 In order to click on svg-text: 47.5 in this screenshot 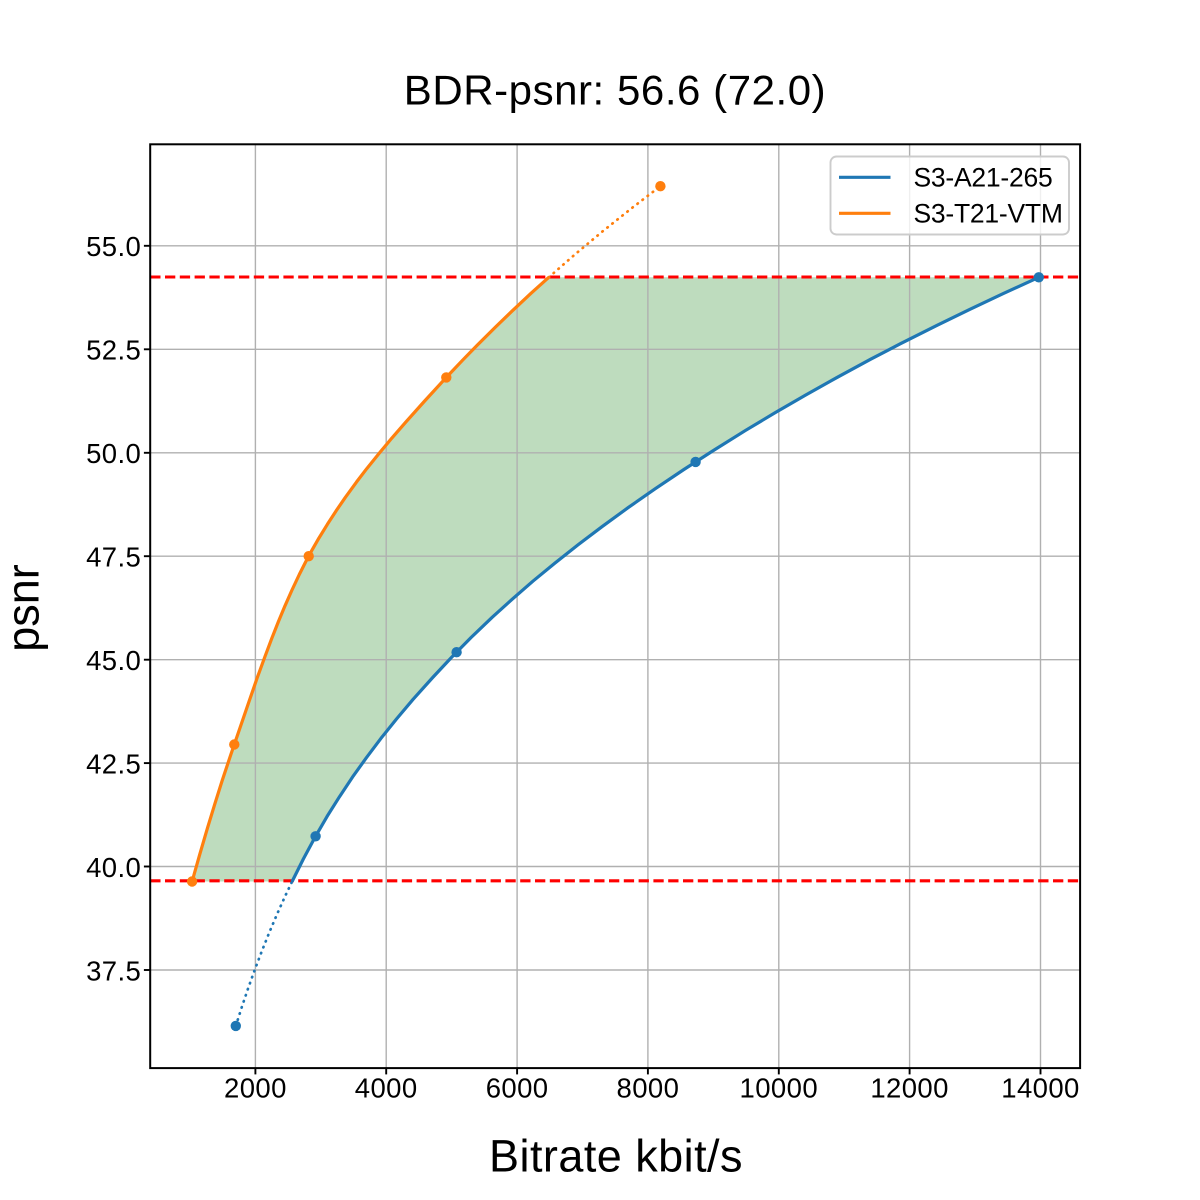, I will do `click(113, 557)`.